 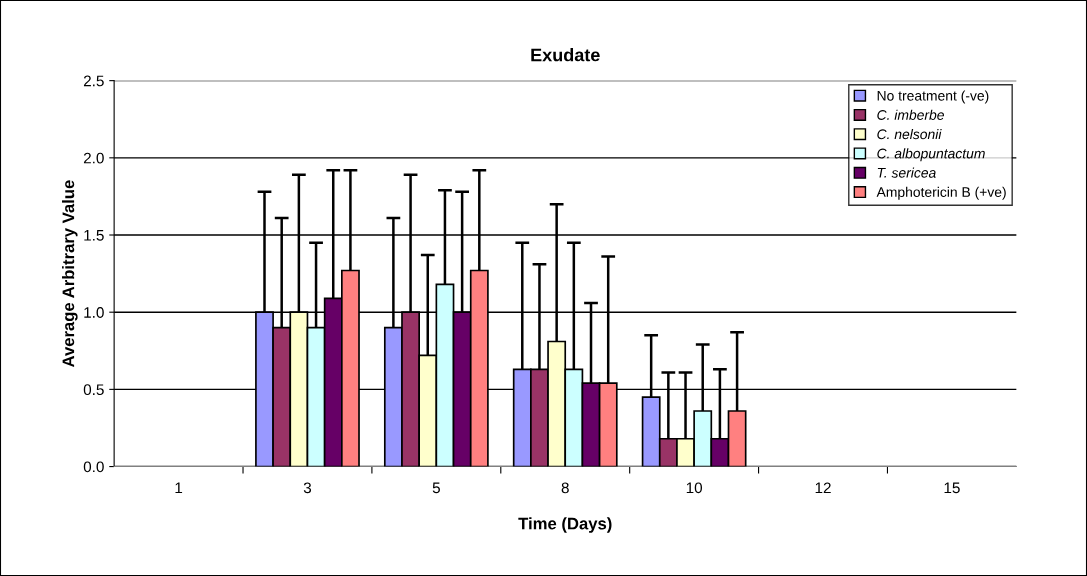 I want to click on x-axis-title: Time (Days), so click(x=565, y=525).